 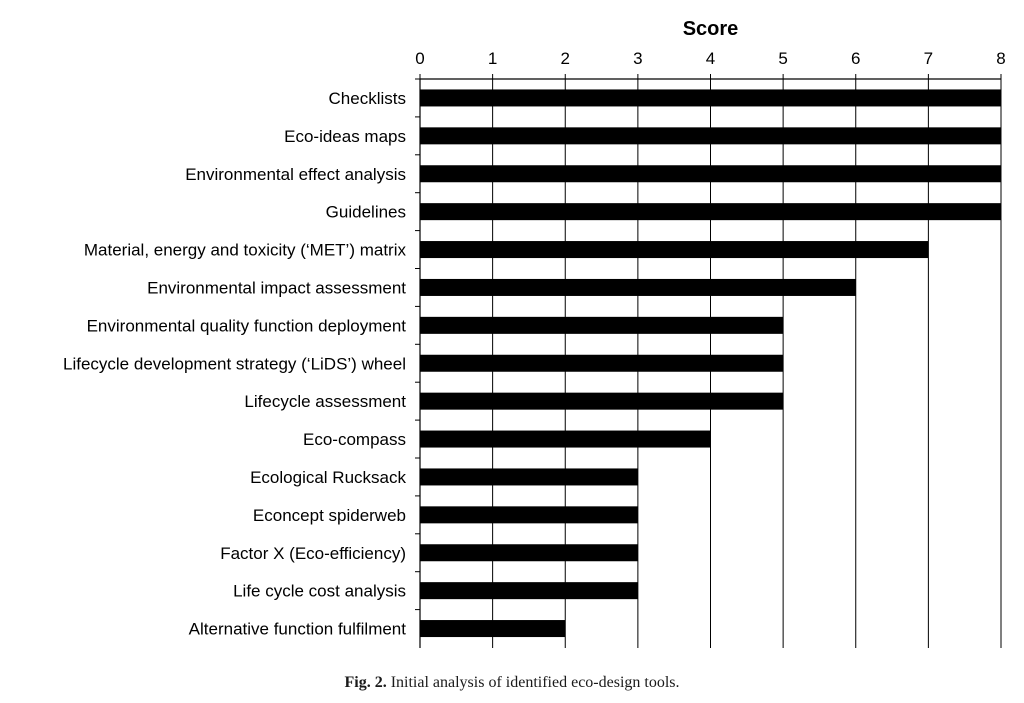 I want to click on x-axis-title: Score, so click(x=711, y=29).